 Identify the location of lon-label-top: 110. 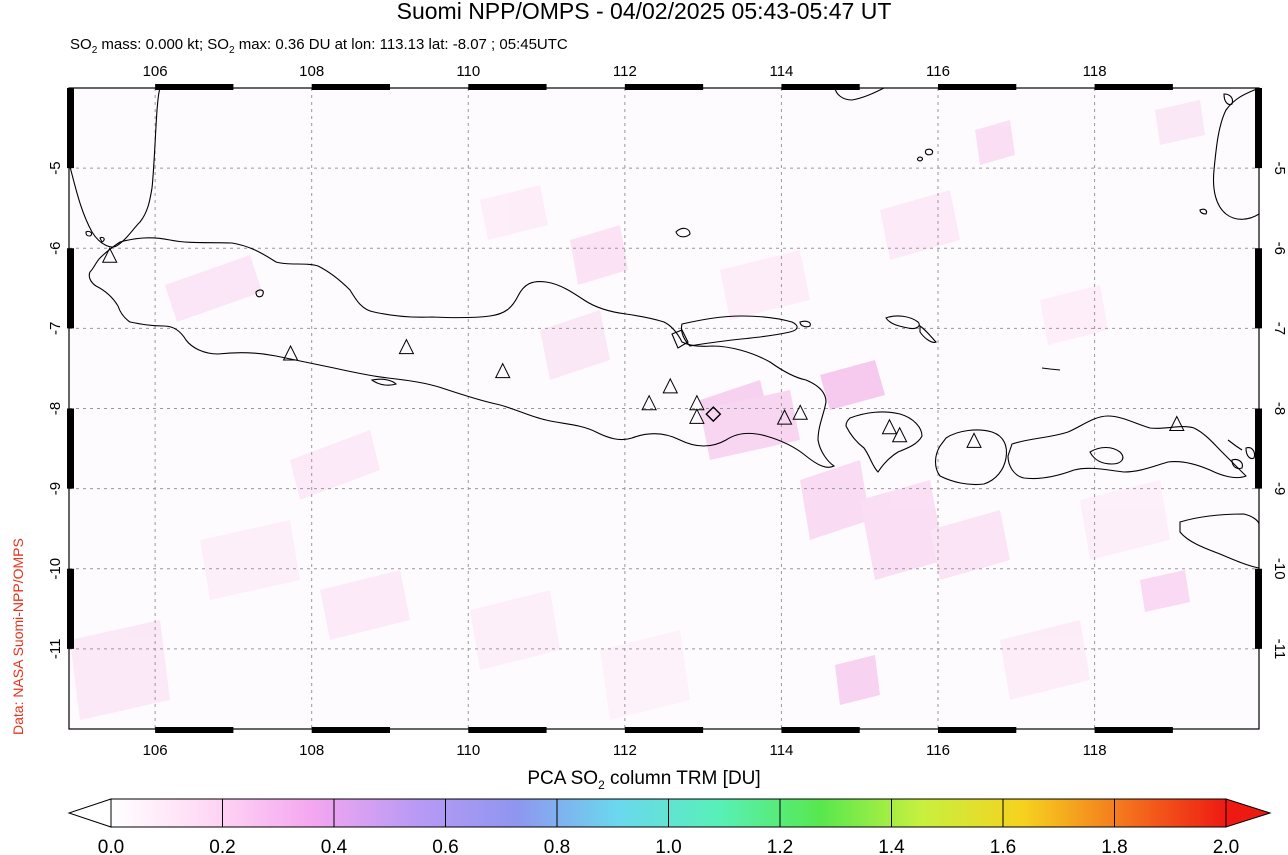
(468, 71).